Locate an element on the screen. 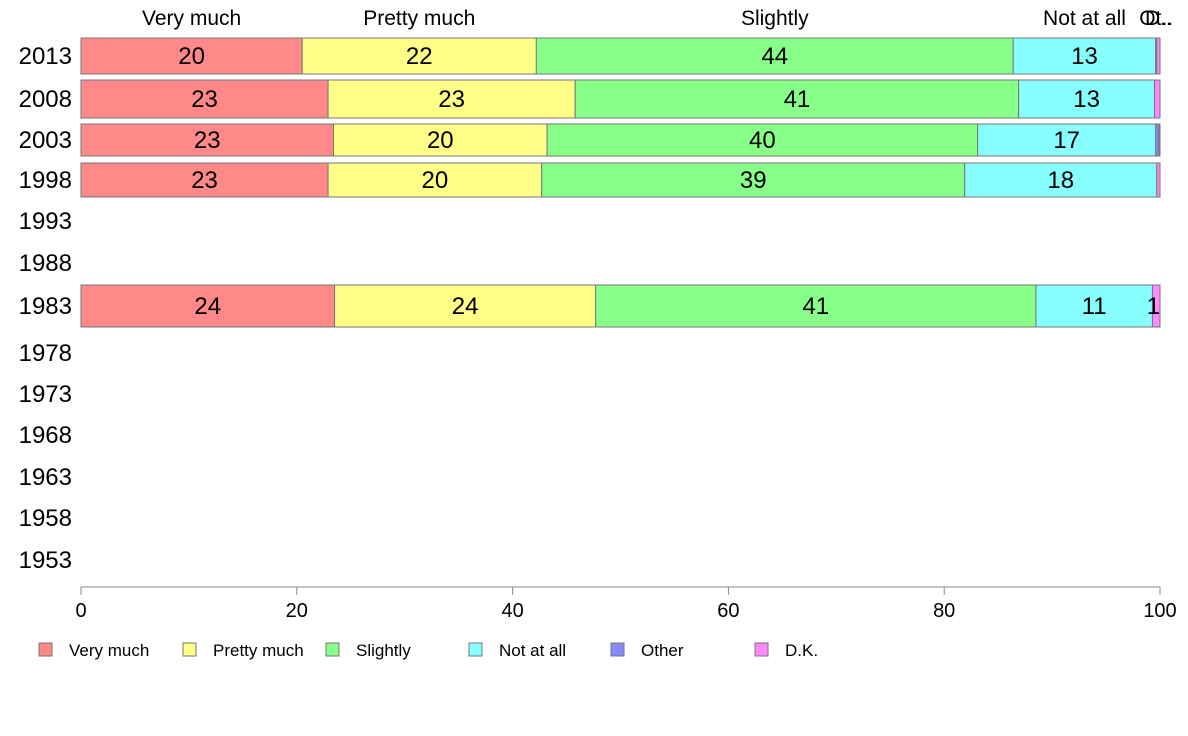 This screenshot has width=1188, height=736. year-label-1978: 1978 is located at coordinates (45, 353).